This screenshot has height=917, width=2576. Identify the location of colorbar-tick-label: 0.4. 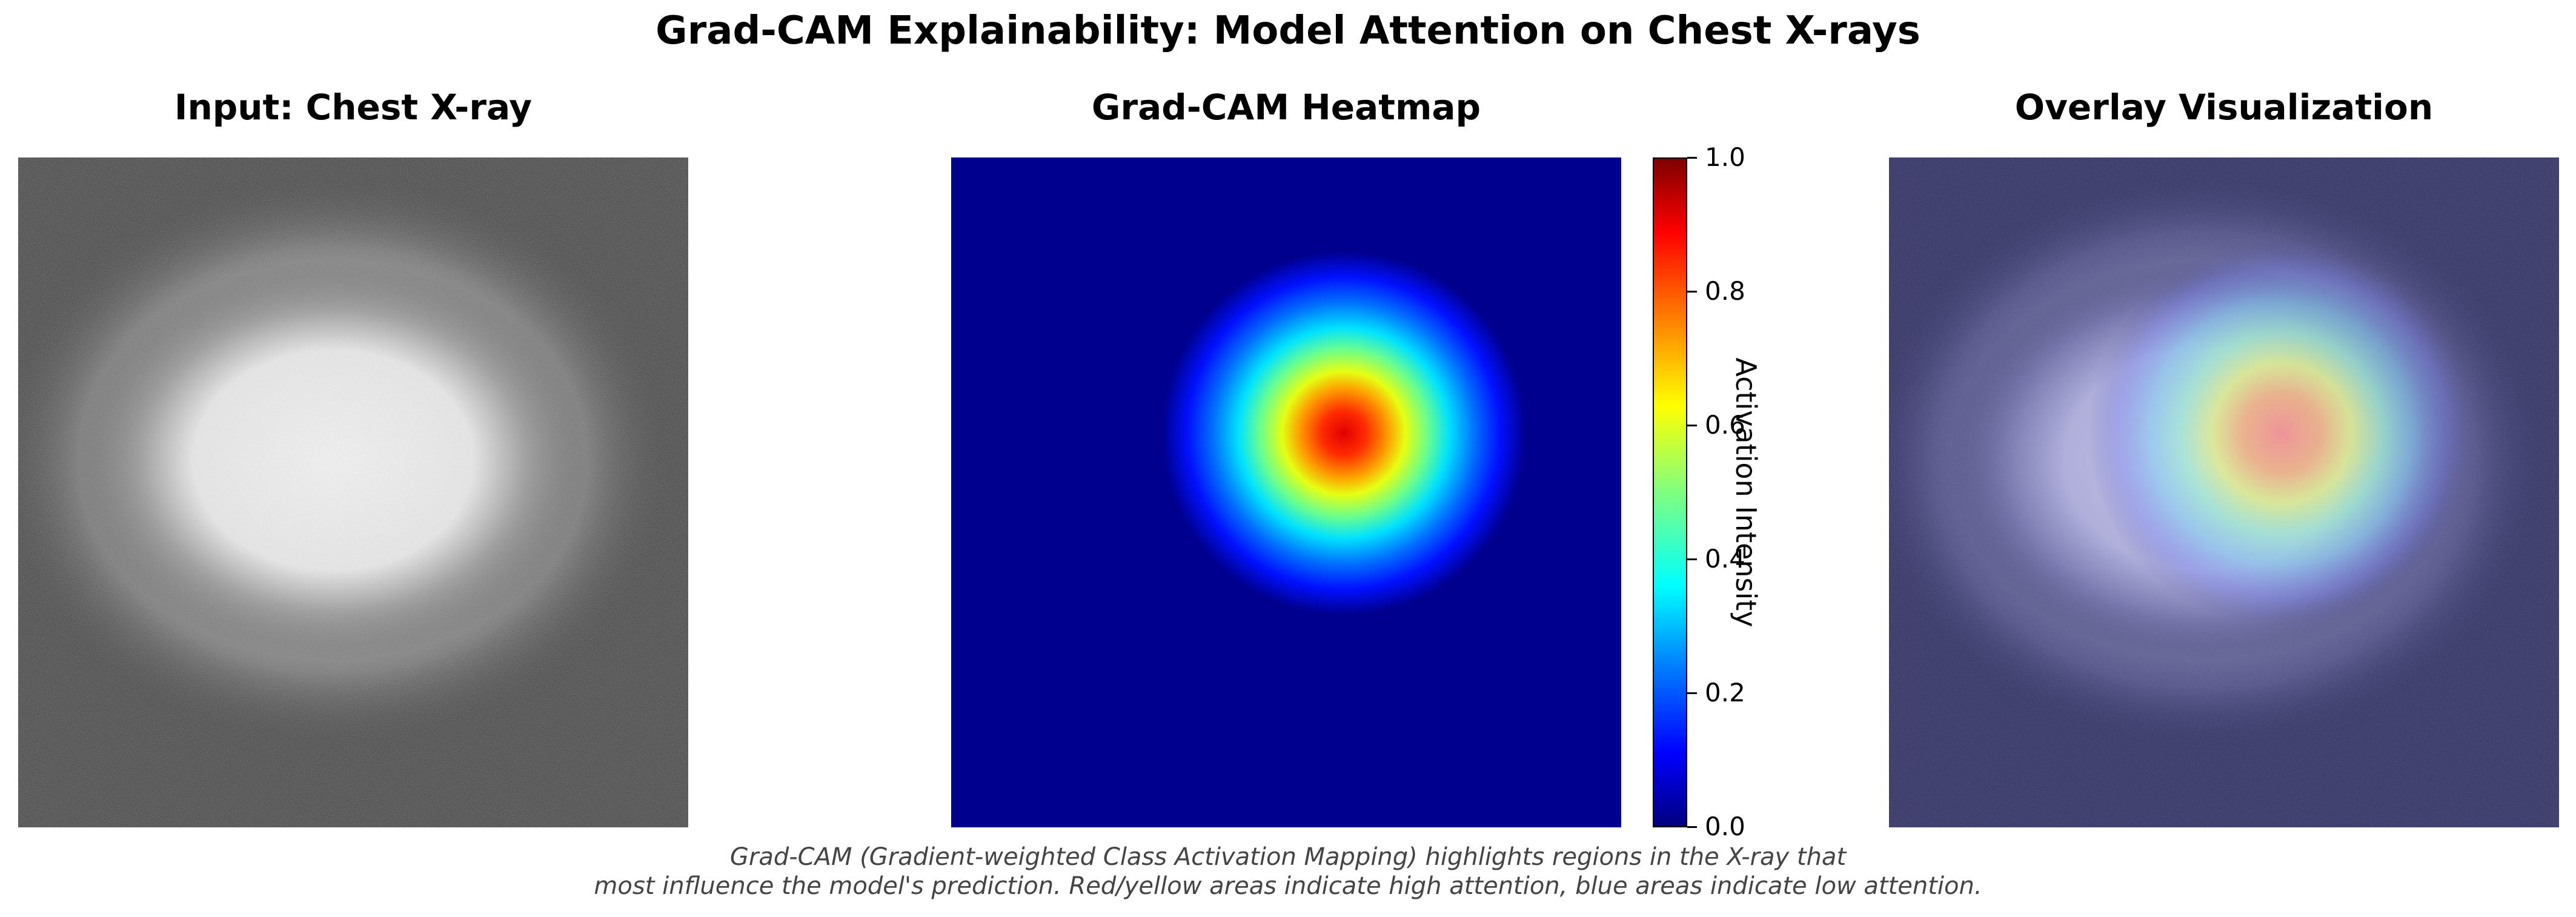
(1725, 559).